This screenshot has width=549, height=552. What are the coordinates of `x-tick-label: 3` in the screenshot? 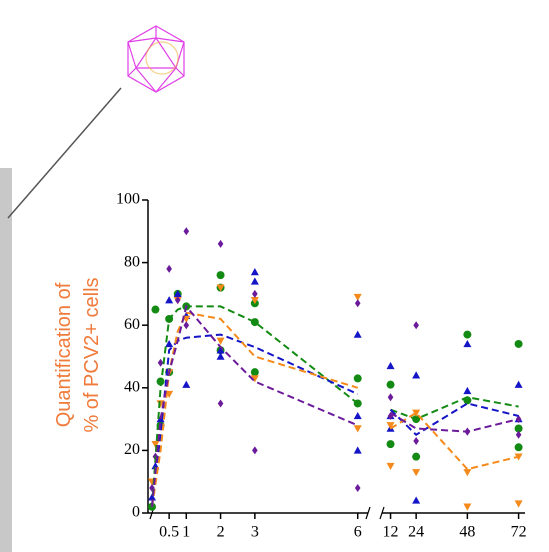 It's located at (255, 532).